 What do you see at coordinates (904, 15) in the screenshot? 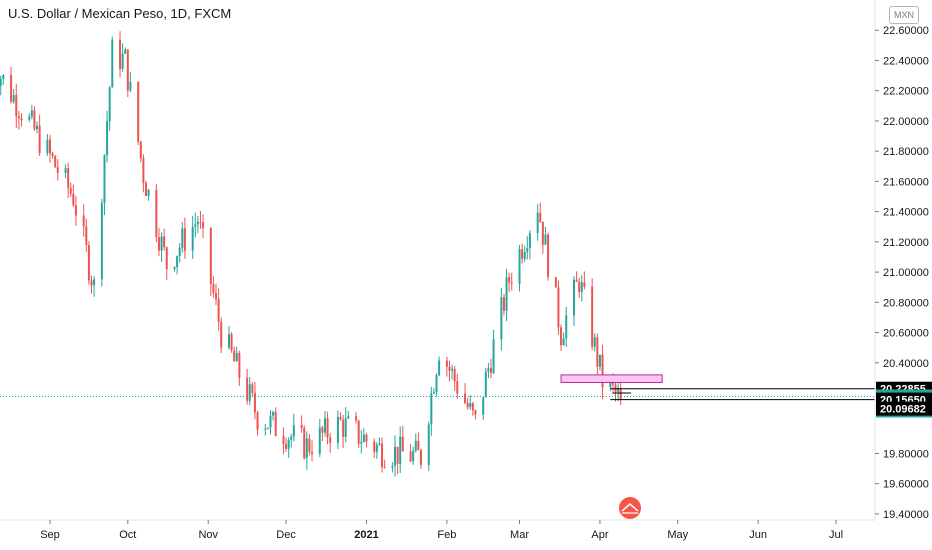
I see `currency-badge: MXN` at bounding box center [904, 15].